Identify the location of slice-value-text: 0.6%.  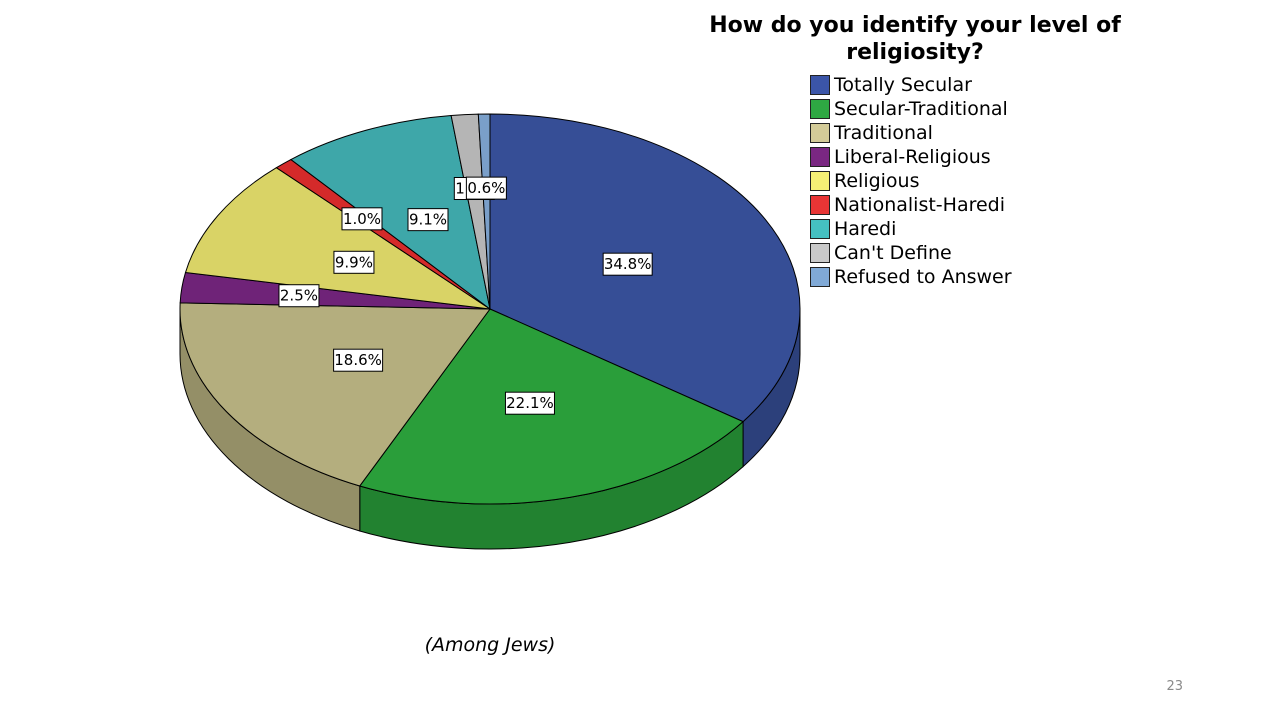
(486, 188).